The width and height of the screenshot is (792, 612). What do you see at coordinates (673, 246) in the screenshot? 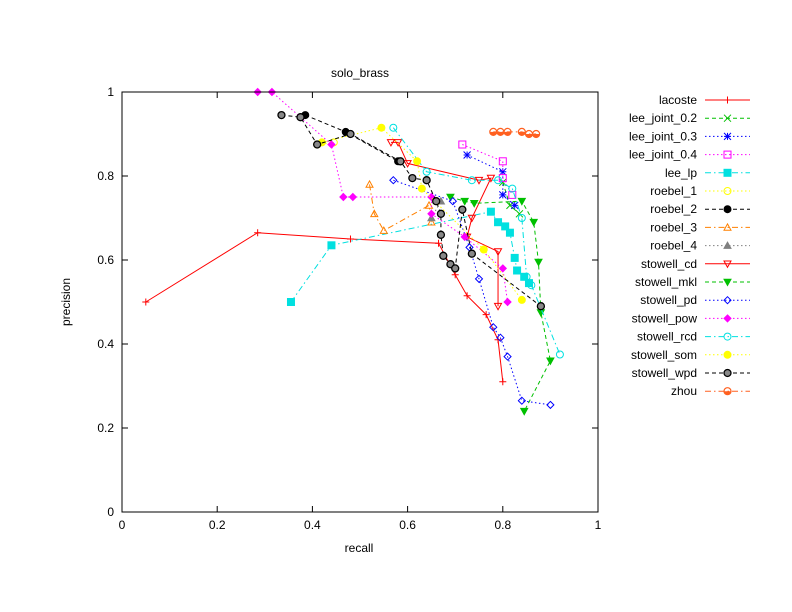
I see `legend-label: roebel_4` at bounding box center [673, 246].